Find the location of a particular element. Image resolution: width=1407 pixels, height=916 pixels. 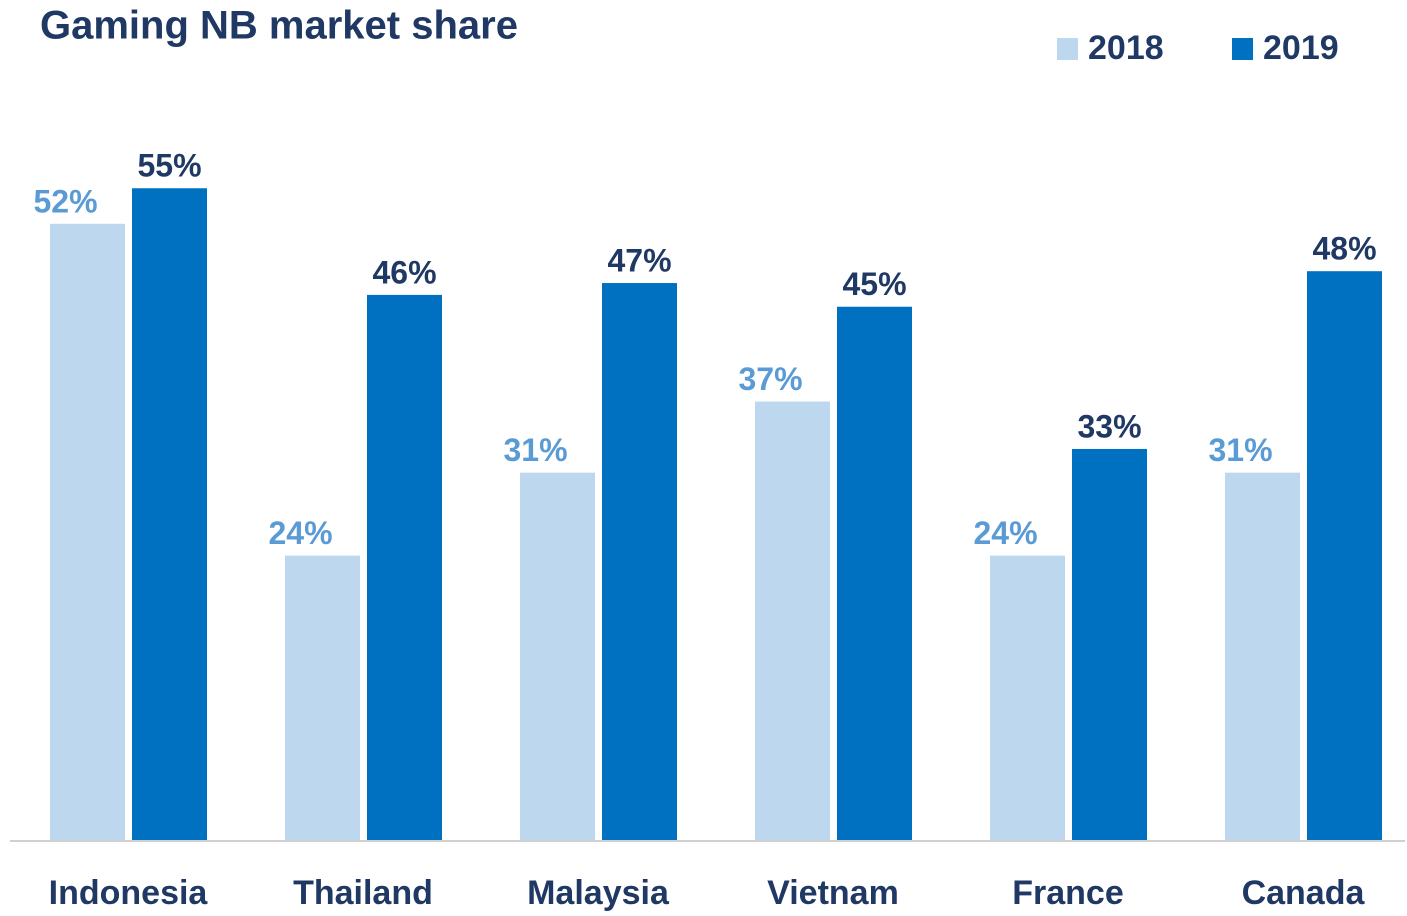

value-label: 52% is located at coordinates (65, 201).